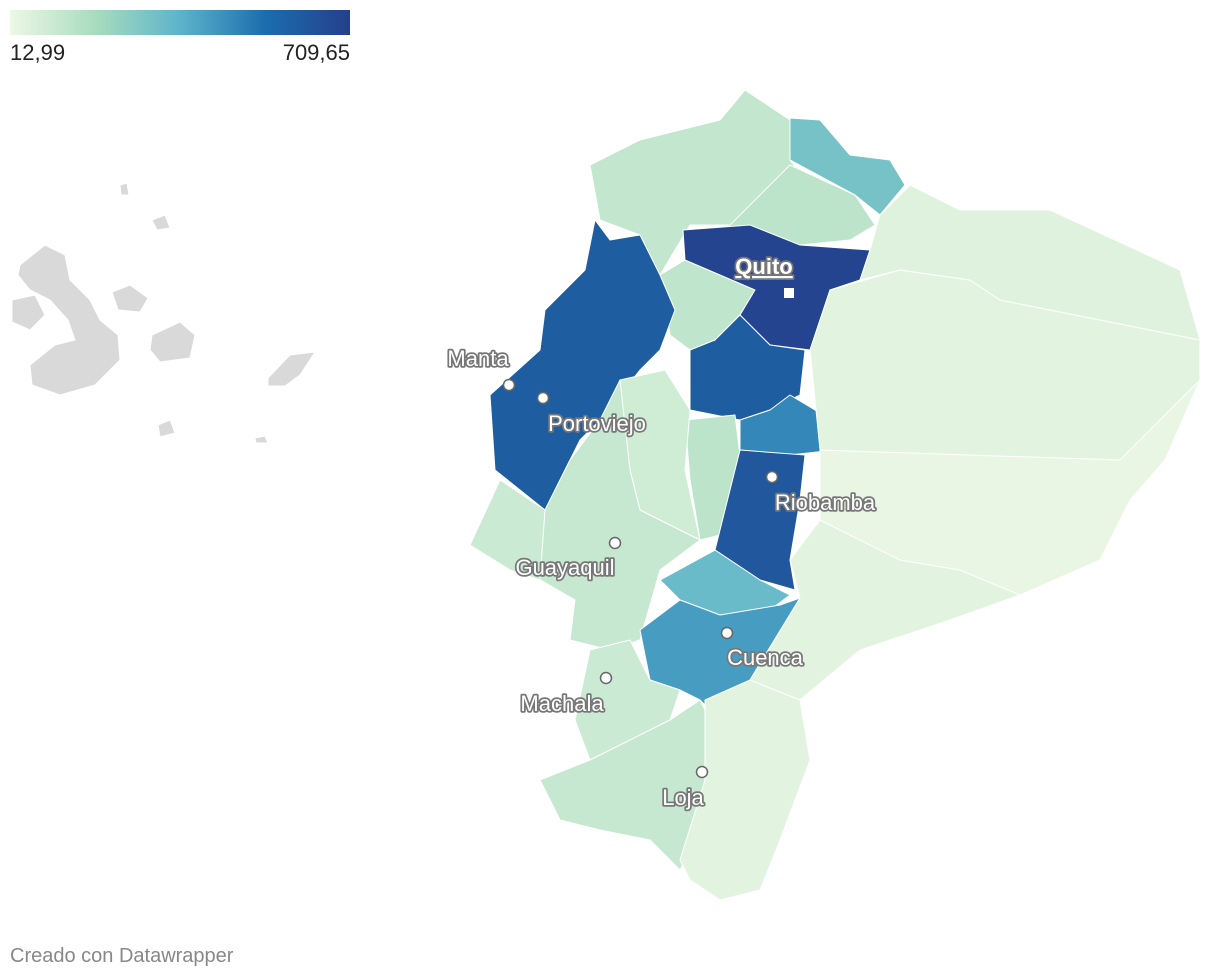 The width and height of the screenshot is (1220, 978). Describe the element at coordinates (180, 22) in the screenshot. I see `legend-gradient` at that location.